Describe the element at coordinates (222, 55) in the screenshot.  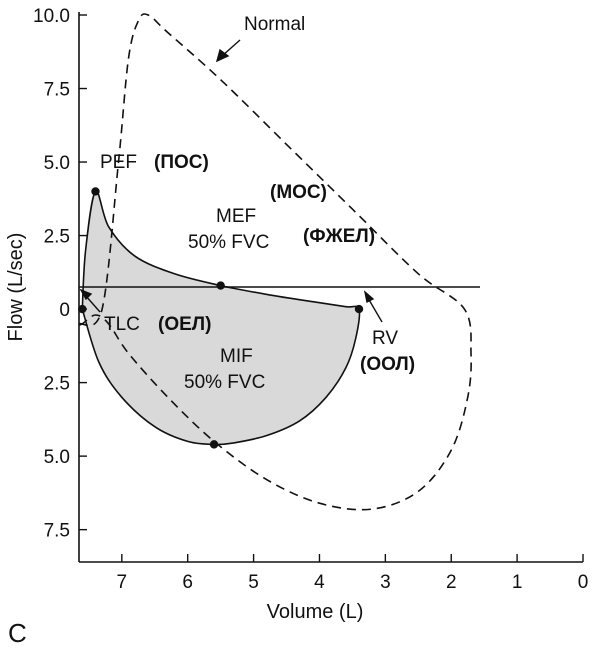
I see `normal-arrowhead` at that location.